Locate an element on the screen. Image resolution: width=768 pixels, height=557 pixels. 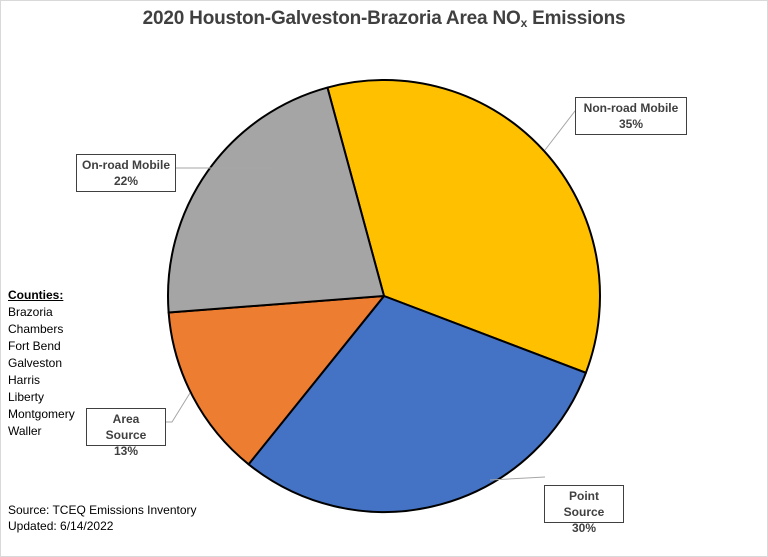
data-label-onroad-mobile: On-road Mobile 22% is located at coordinates (126, 173).